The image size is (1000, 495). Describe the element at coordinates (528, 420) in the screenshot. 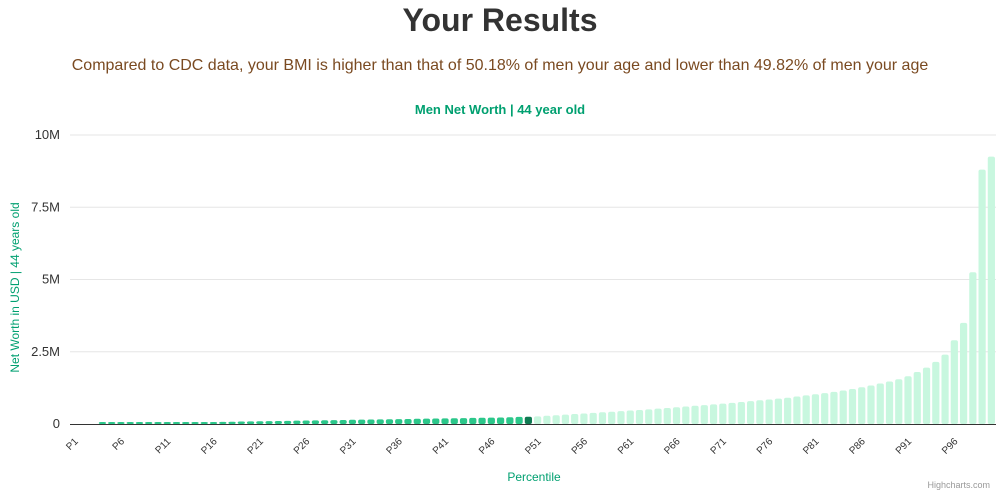

I see `bar-highlight` at that location.